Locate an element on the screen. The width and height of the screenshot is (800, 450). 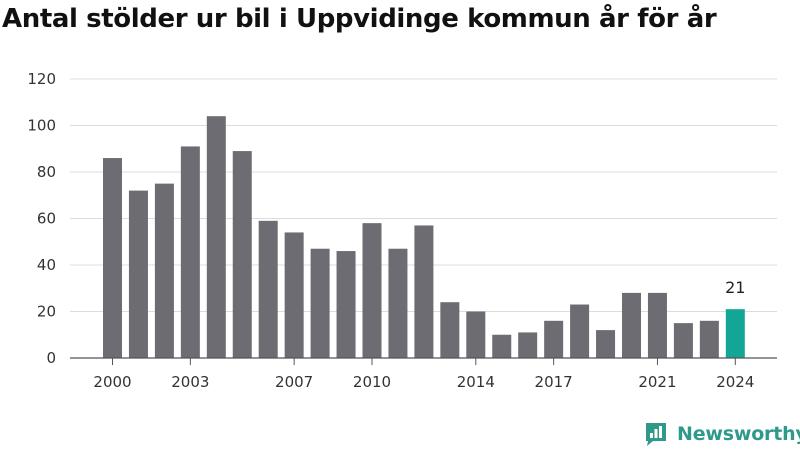
bar-2014 is located at coordinates (476, 334).